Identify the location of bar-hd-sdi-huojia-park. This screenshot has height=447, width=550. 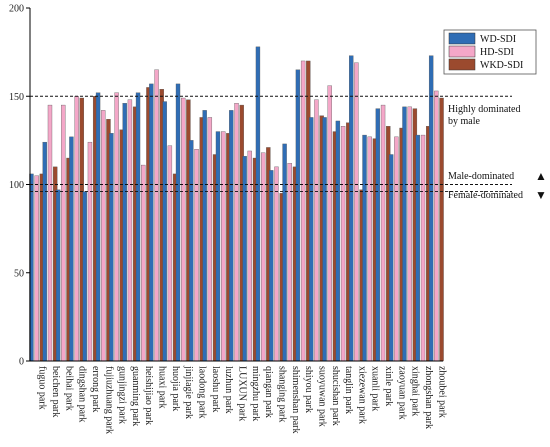
(170, 253).